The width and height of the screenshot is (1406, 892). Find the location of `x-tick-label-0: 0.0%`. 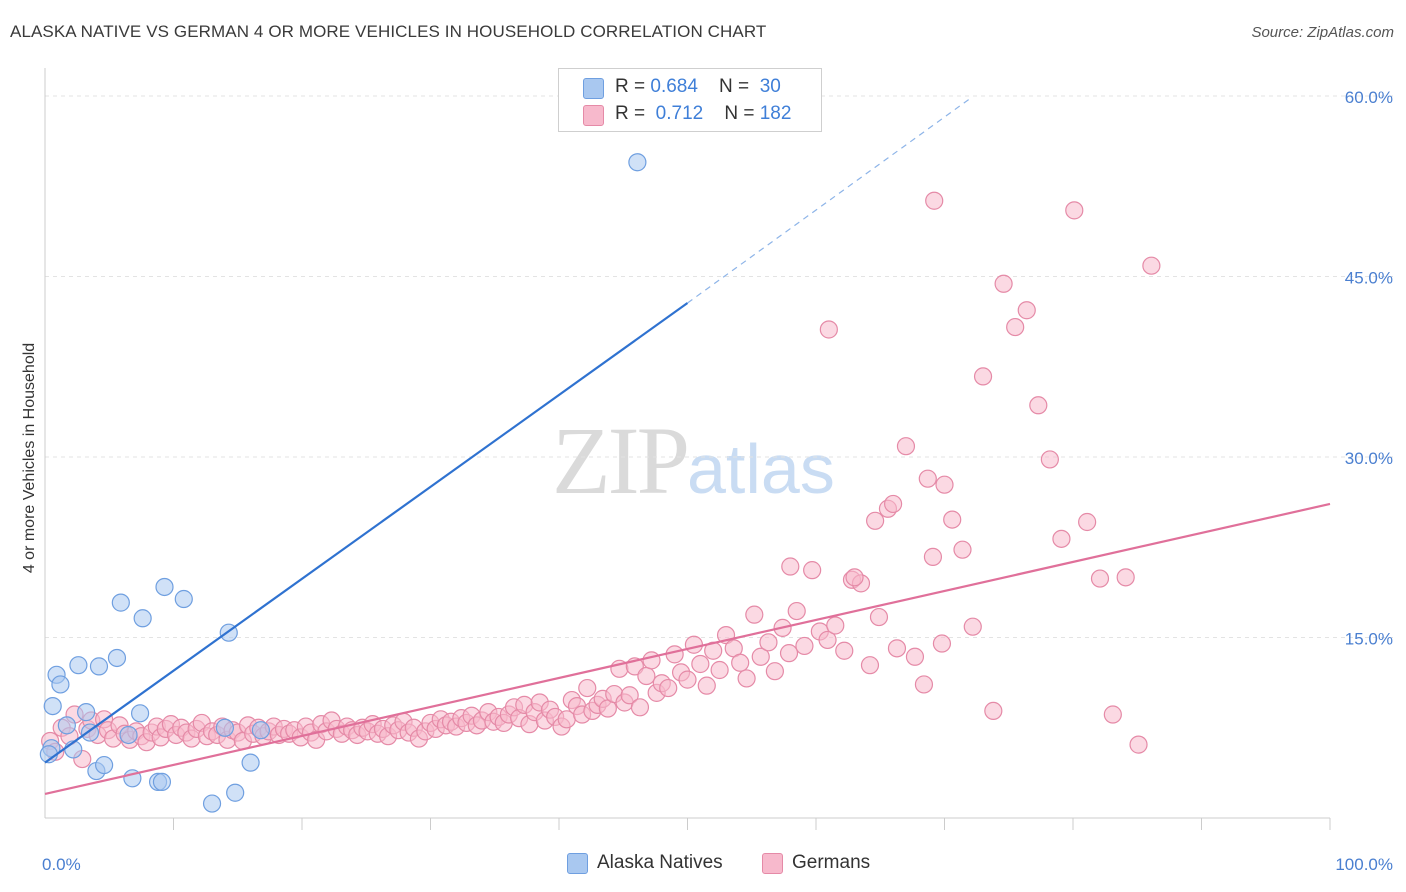

x-tick-label-0: 0.0% is located at coordinates (61, 864).